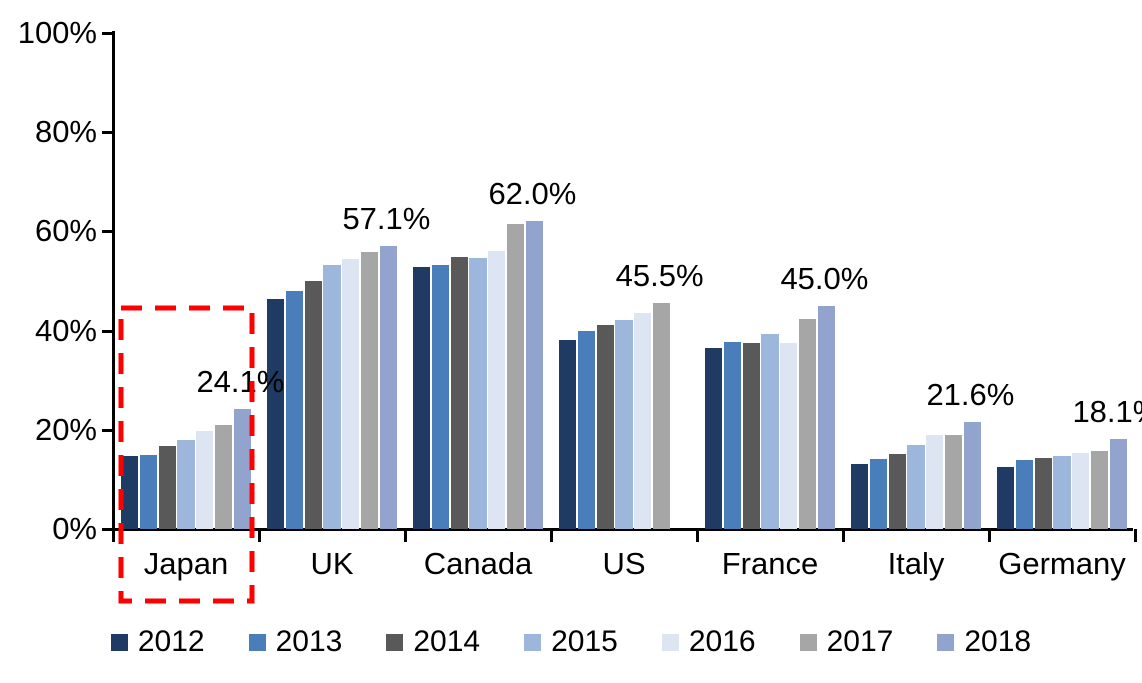 The width and height of the screenshot is (1142, 683). I want to click on legend-label-2018: 2018, so click(998, 641).